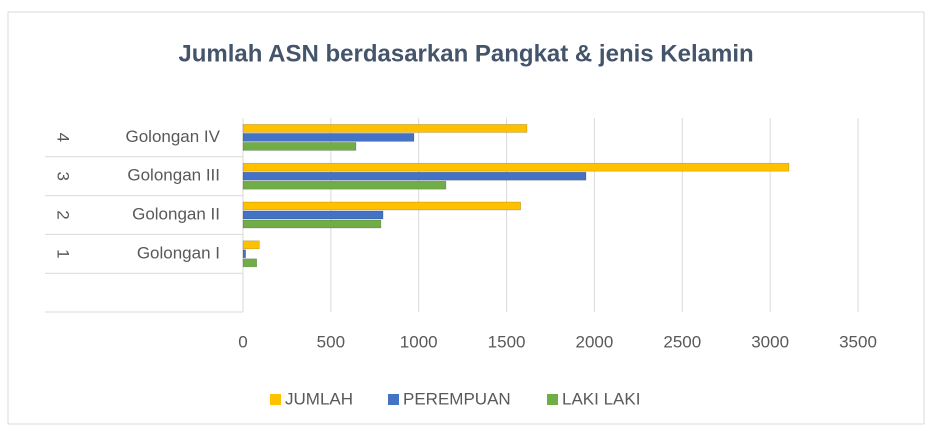 This screenshot has height=429, width=933. Describe the element at coordinates (242, 341) in the screenshot. I see `x-tick-label: 0` at that location.